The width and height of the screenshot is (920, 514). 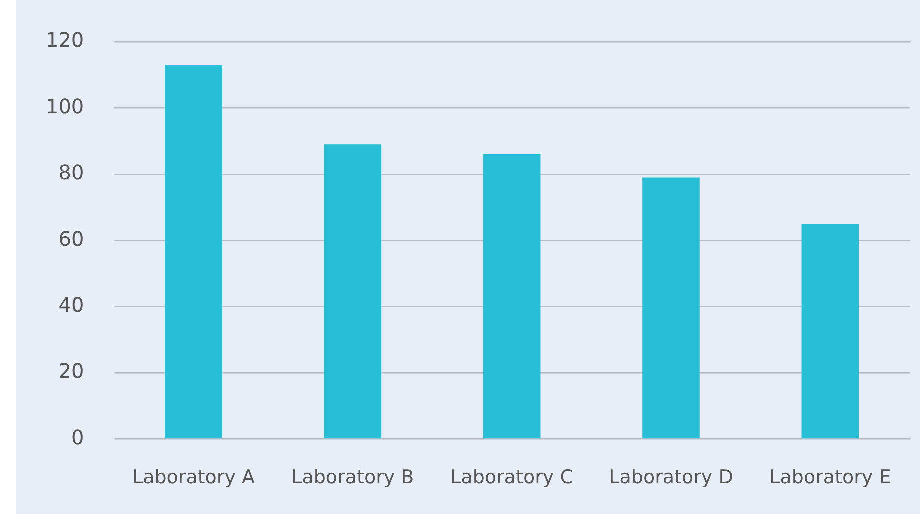 I want to click on y-tick-label: 0, so click(x=77, y=437).